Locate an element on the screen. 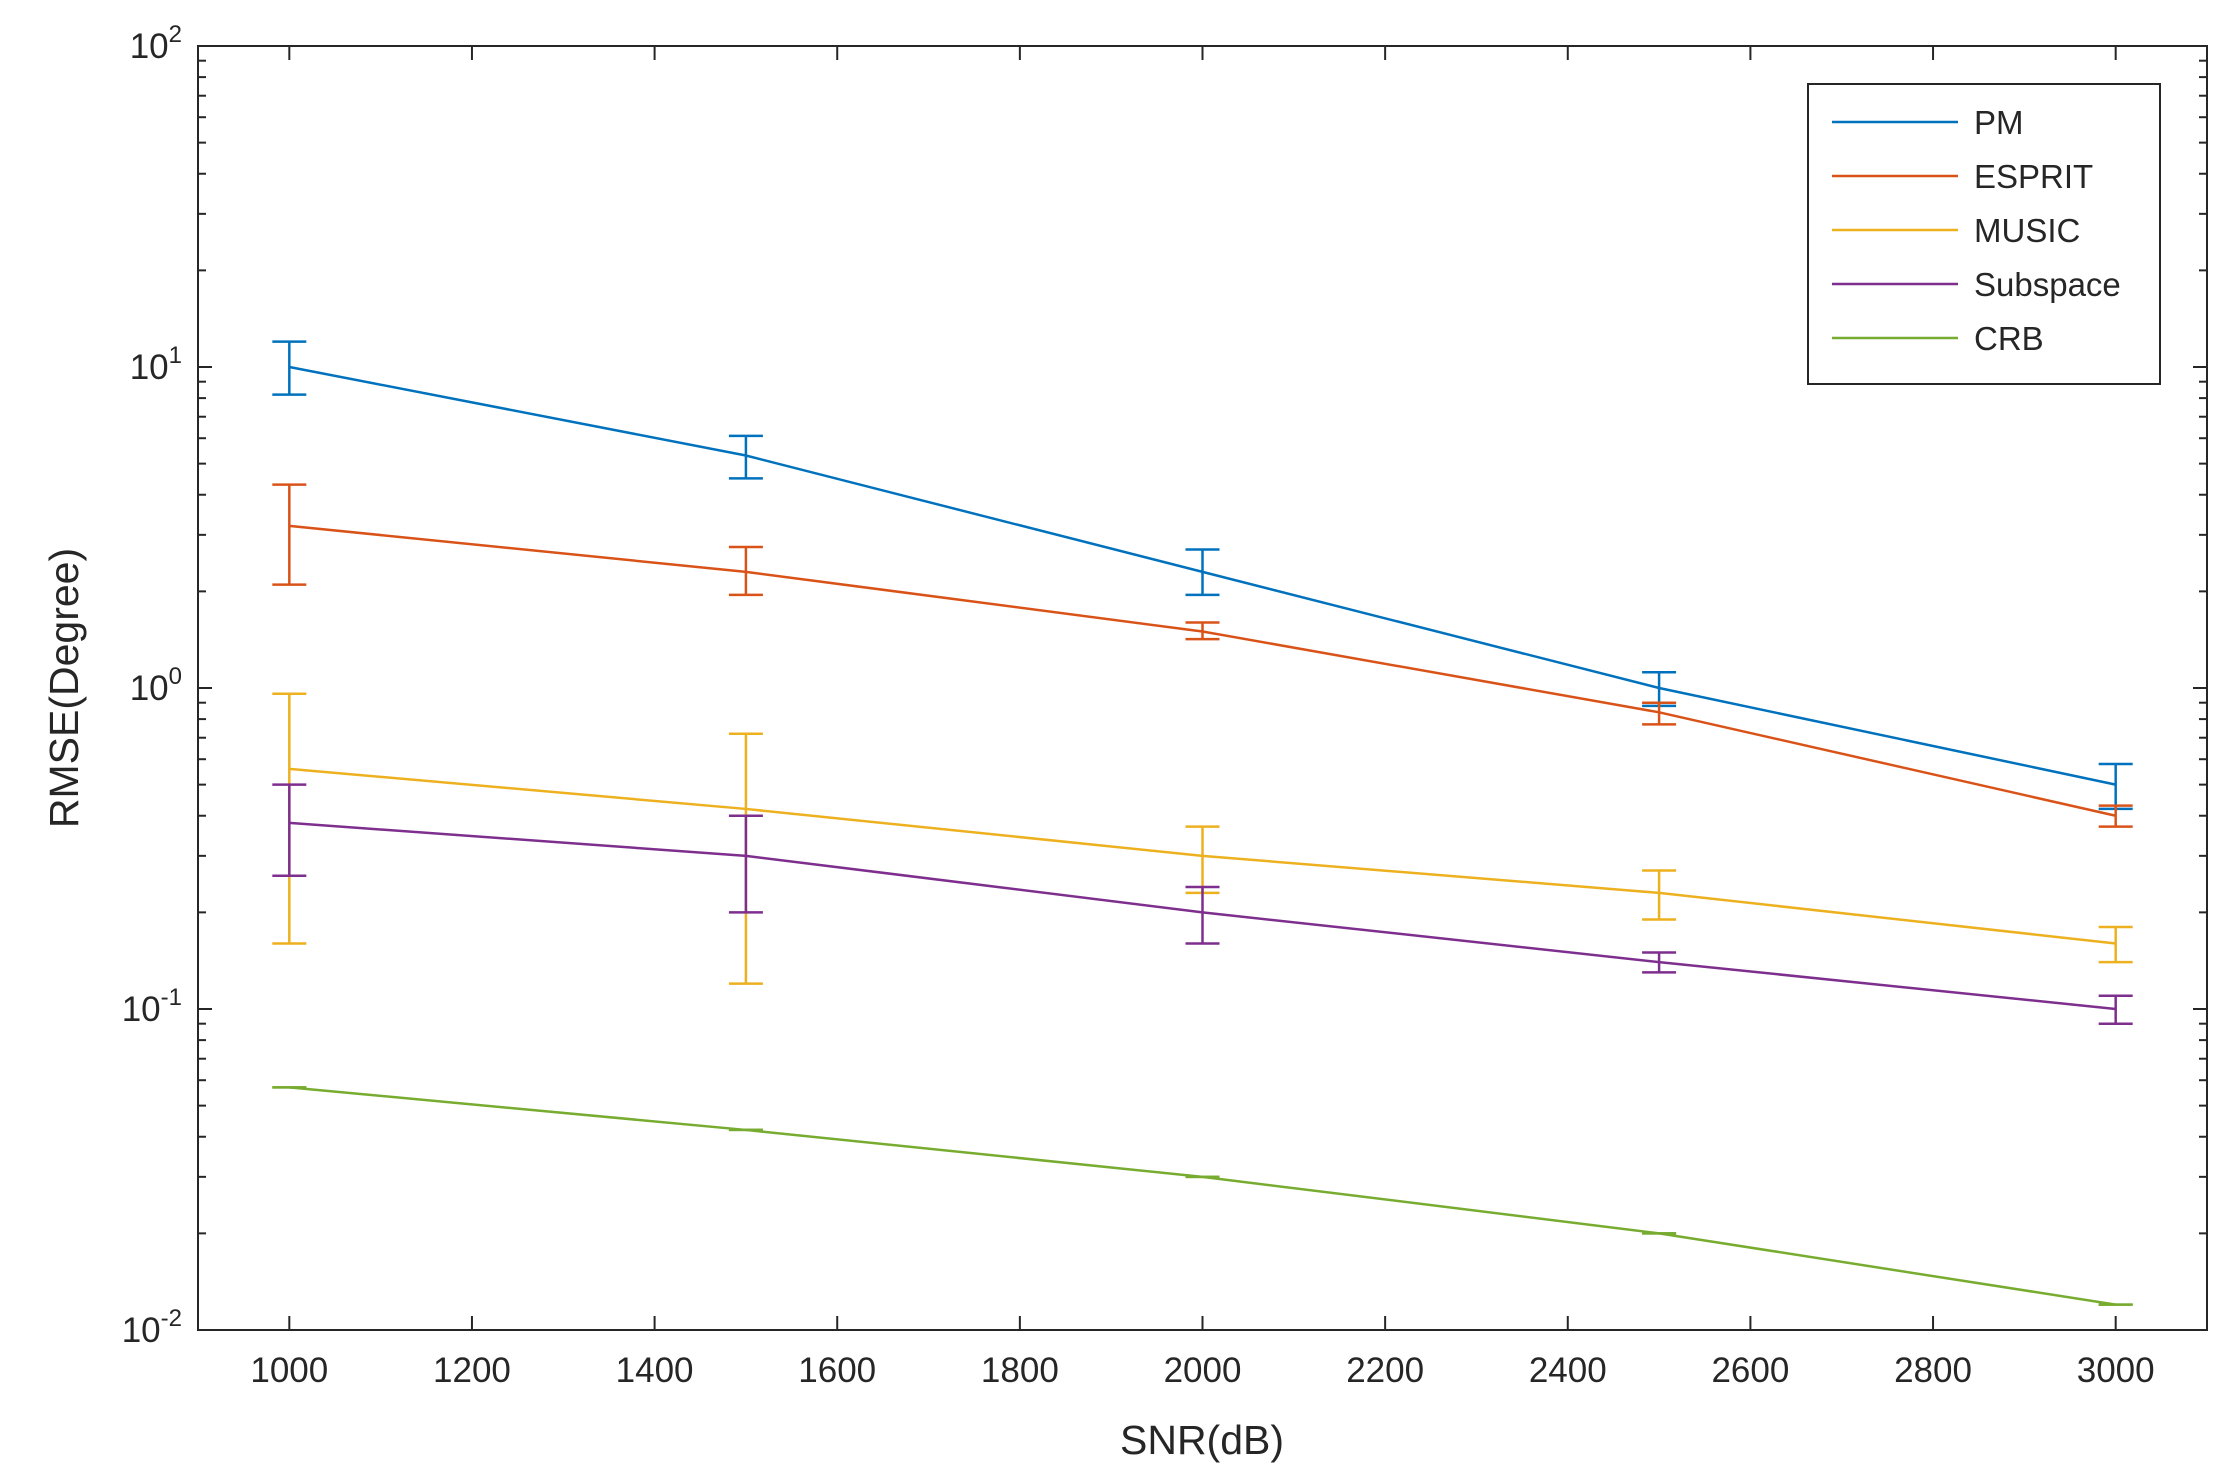 The height and width of the screenshot is (1484, 2237). x-tick-label: 2000 is located at coordinates (1203, 1370).